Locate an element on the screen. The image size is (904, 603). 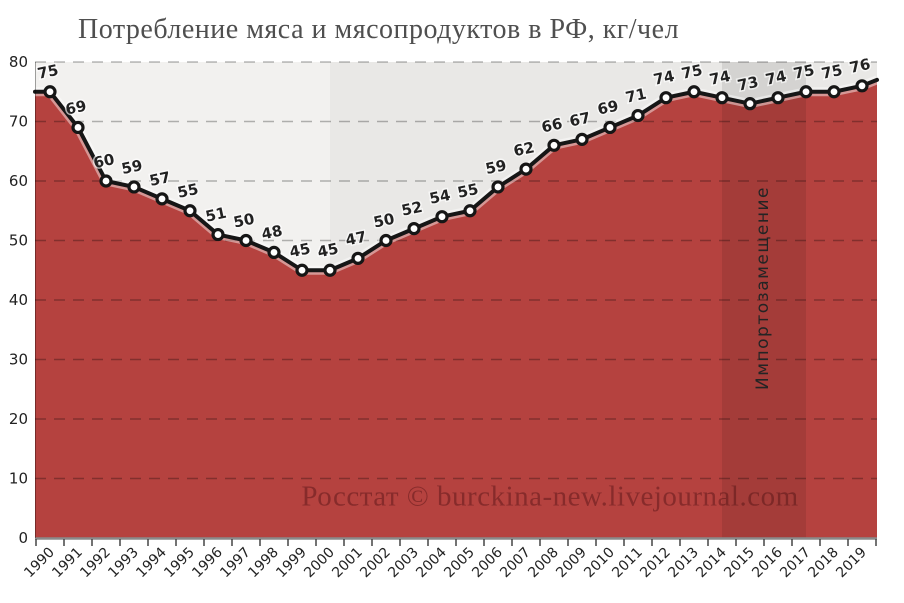
x-tick-label: 1993 is located at coordinates (123, 563).